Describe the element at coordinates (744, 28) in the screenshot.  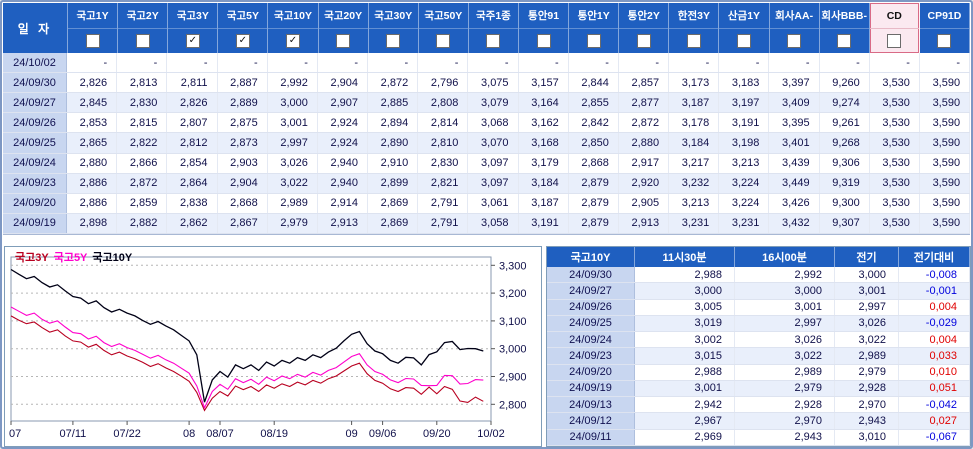
I see `column-header-산금1Y: 산금1Y` at that location.